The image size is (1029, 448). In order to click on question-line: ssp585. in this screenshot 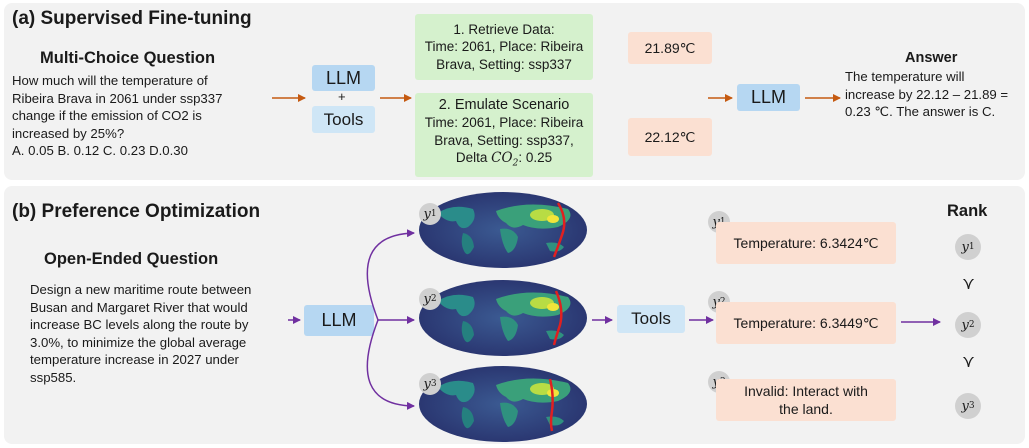, I will do `click(53, 377)`.